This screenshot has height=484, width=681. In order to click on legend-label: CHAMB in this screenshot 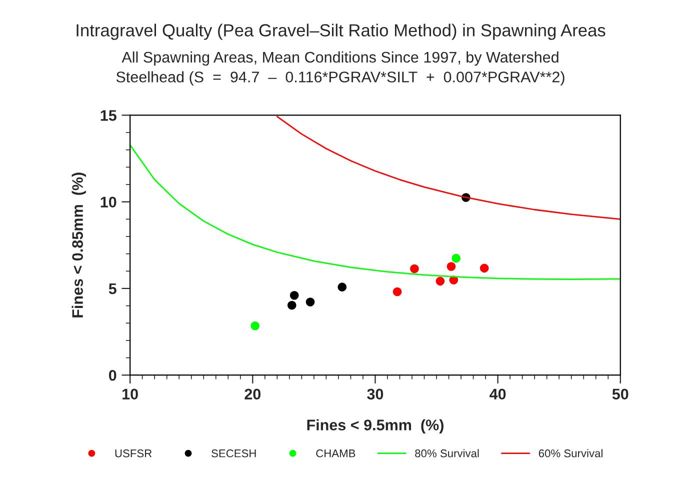, I will do `click(336, 453)`.